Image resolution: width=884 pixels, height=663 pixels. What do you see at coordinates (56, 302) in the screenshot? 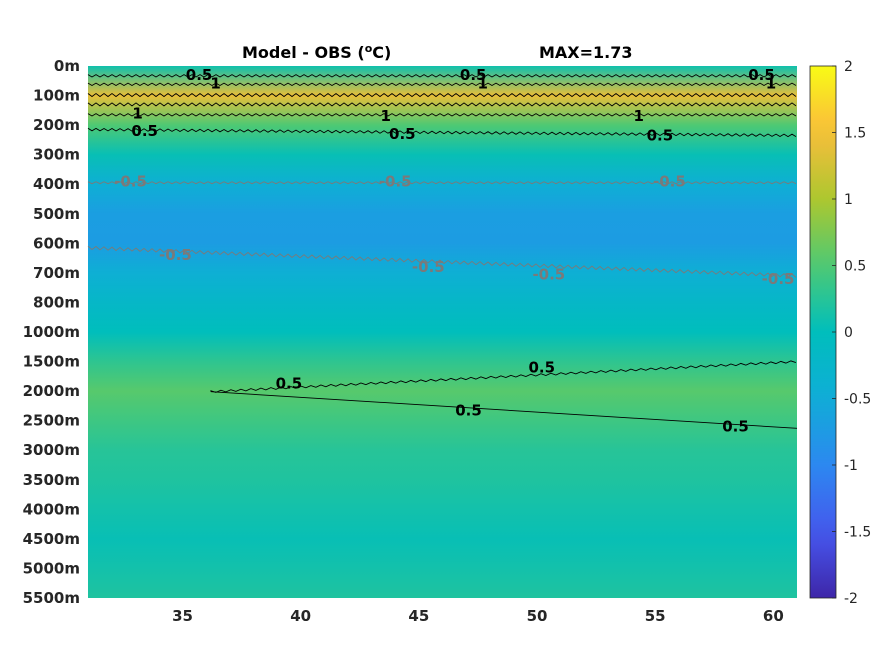
I see `y-tick-label: 800m` at bounding box center [56, 302].